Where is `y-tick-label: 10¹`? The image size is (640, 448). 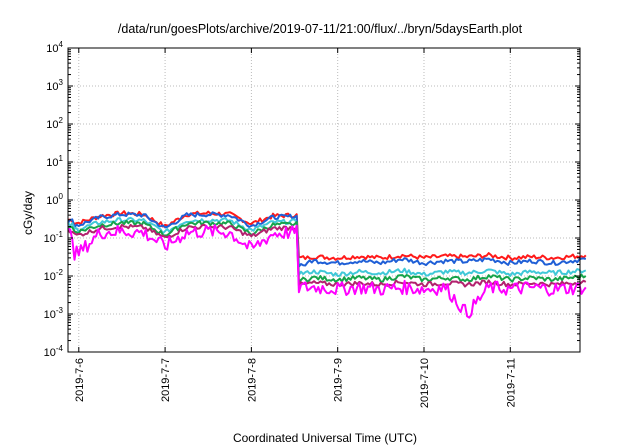
y-tick-label: 10¹ is located at coordinates (54, 161).